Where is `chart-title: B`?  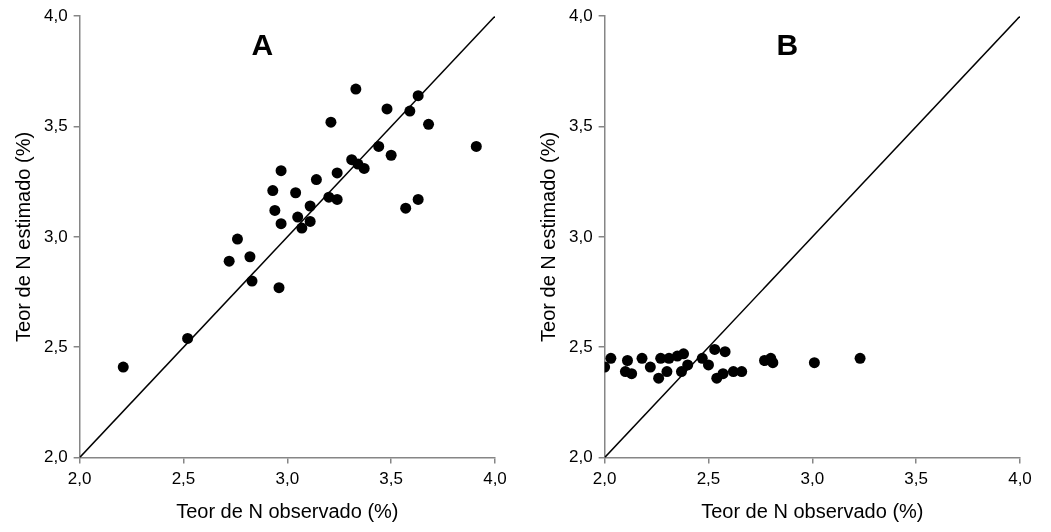
chart-title: B is located at coordinates (787, 45).